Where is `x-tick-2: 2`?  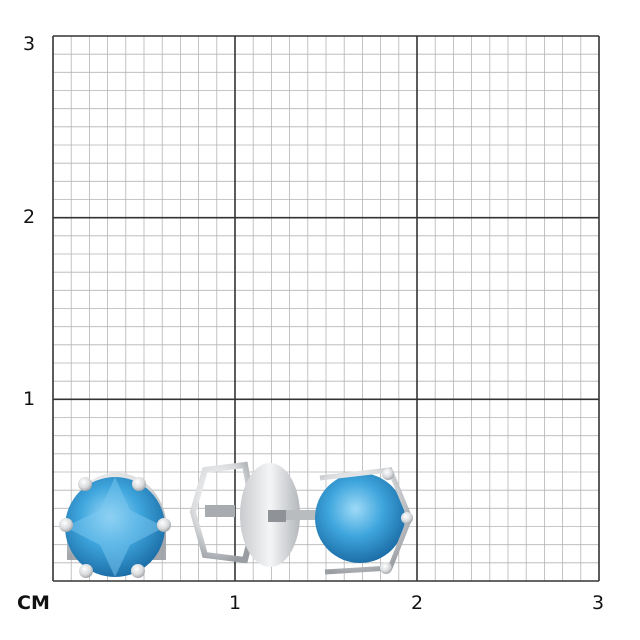 x-tick-2: 2 is located at coordinates (417, 603).